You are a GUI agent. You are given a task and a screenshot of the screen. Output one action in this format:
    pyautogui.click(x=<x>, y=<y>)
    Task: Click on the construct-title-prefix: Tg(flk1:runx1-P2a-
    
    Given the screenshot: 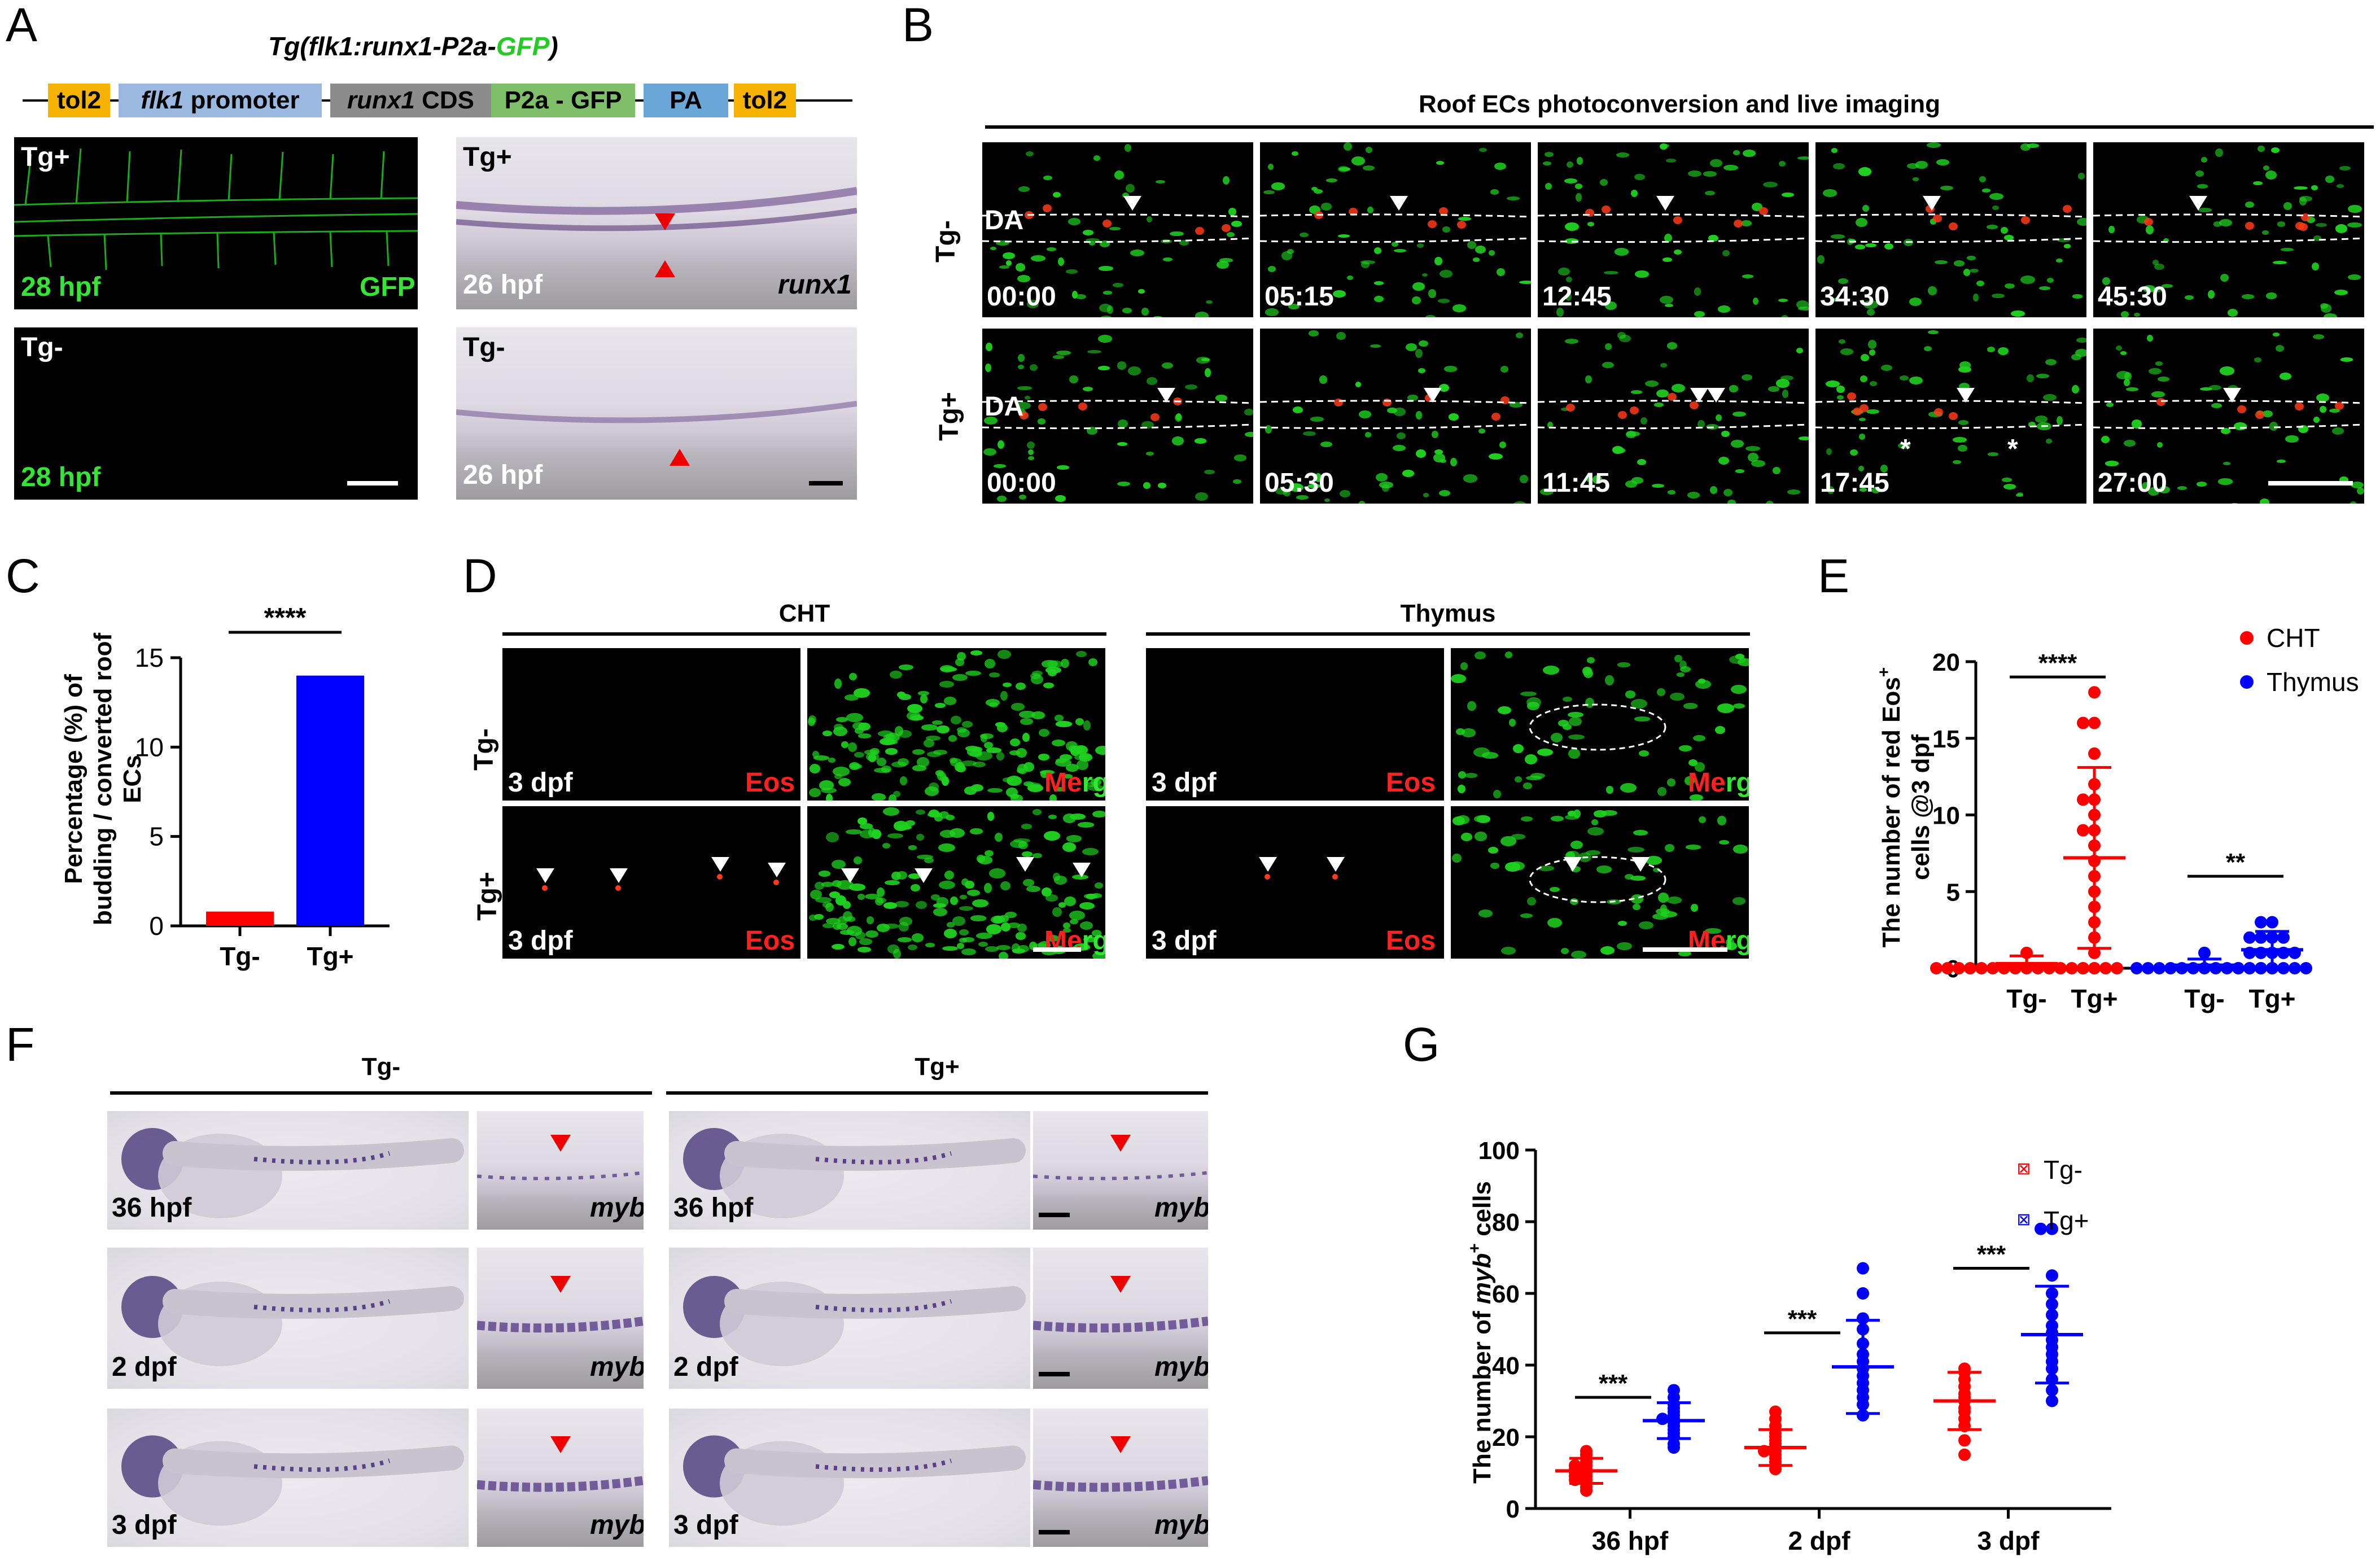 What is the action you would take?
    pyautogui.click(x=382, y=46)
    